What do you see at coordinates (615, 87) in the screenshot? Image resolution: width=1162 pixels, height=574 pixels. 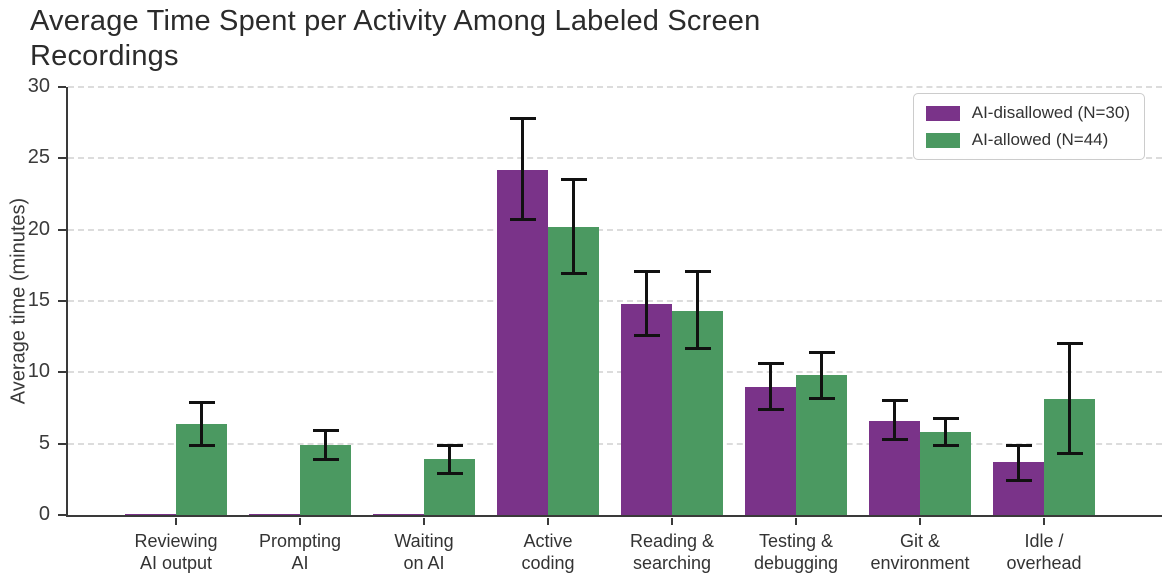 I see `gridline-y30` at bounding box center [615, 87].